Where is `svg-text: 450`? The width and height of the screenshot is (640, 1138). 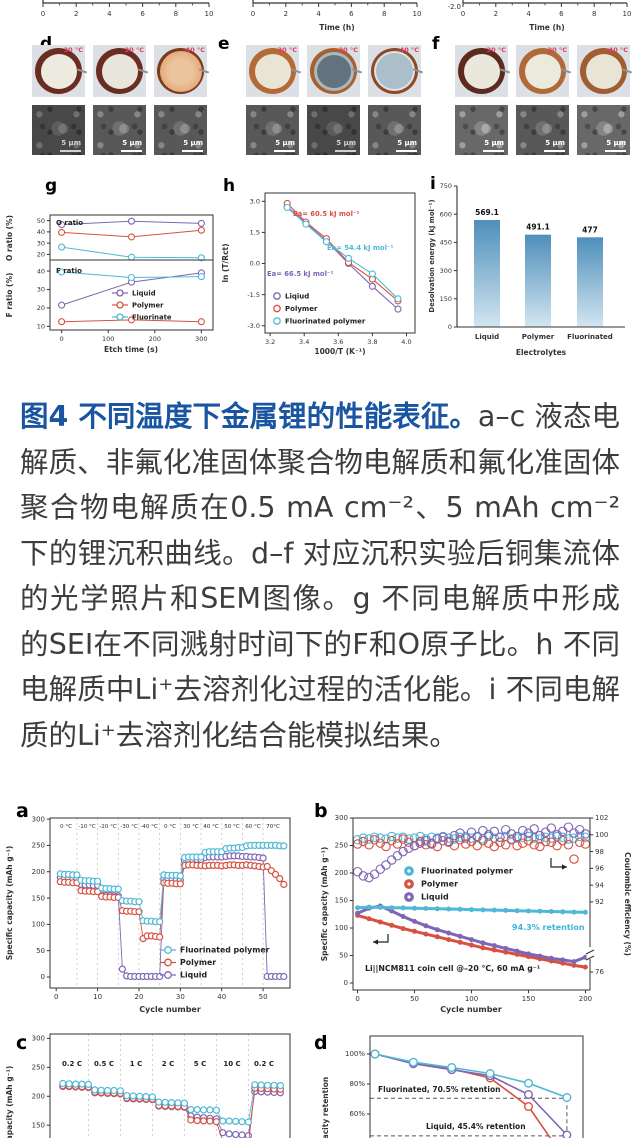 svg-text: 450 is located at coordinates (446, 243).